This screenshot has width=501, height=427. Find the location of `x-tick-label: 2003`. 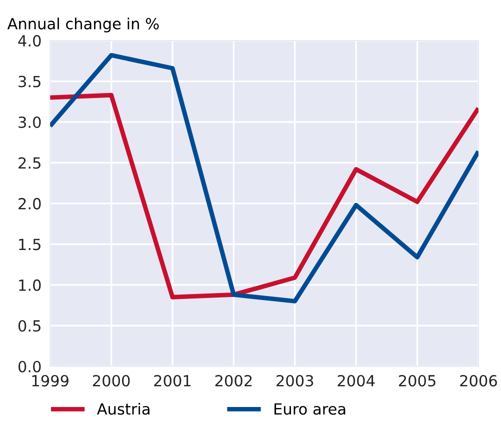

x-tick-label: 2003 is located at coordinates (295, 380).